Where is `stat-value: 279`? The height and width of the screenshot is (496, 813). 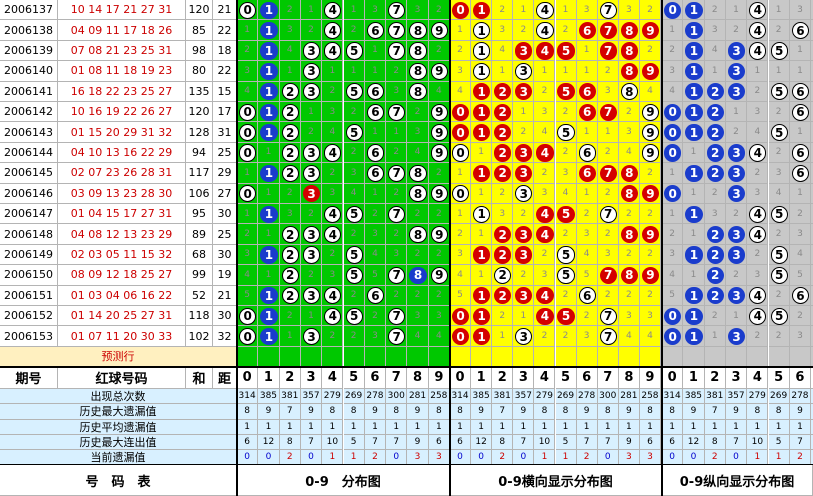
stat-value: 279 is located at coordinates (333, 397).